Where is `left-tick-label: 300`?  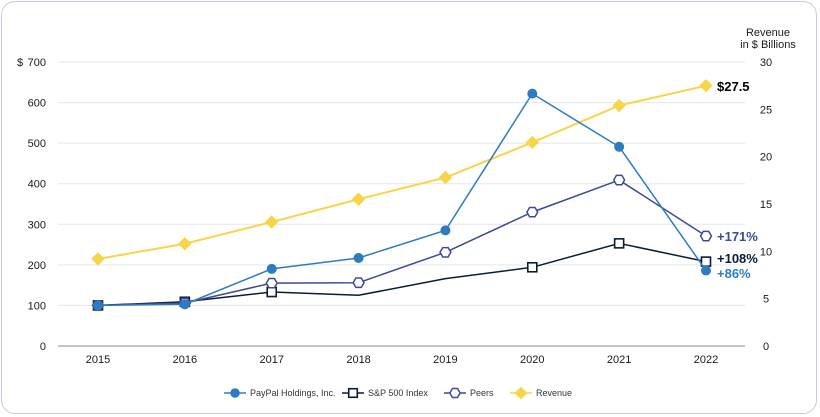
left-tick-label: 300 is located at coordinates (37, 225).